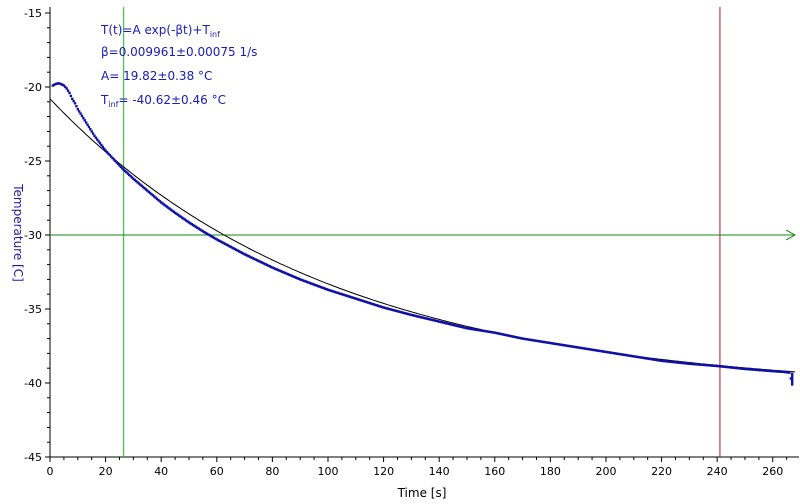 The image size is (800, 504). I want to click on y-axis-ticks: -15 -20 -25 -30 -35 -40 -45, so click(37, 235).